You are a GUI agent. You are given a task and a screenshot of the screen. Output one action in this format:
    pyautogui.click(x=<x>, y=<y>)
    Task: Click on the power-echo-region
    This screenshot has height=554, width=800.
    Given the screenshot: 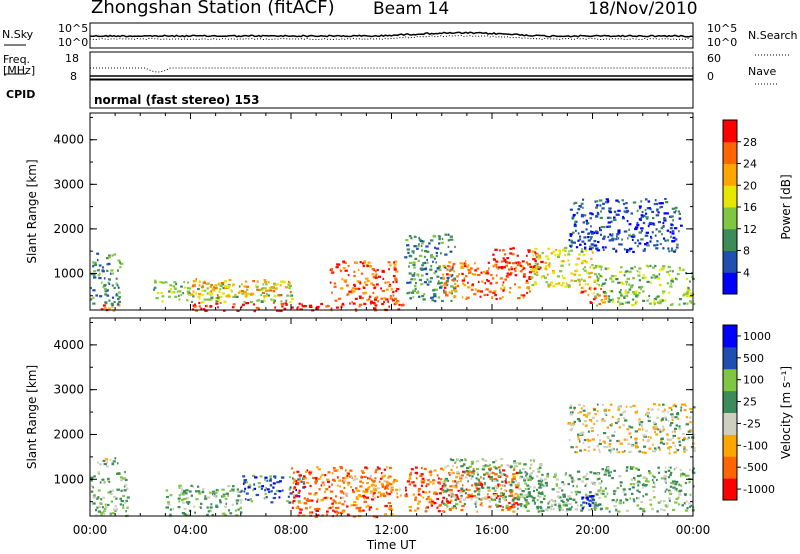 What is the action you would take?
    pyautogui.click(x=107, y=279)
    